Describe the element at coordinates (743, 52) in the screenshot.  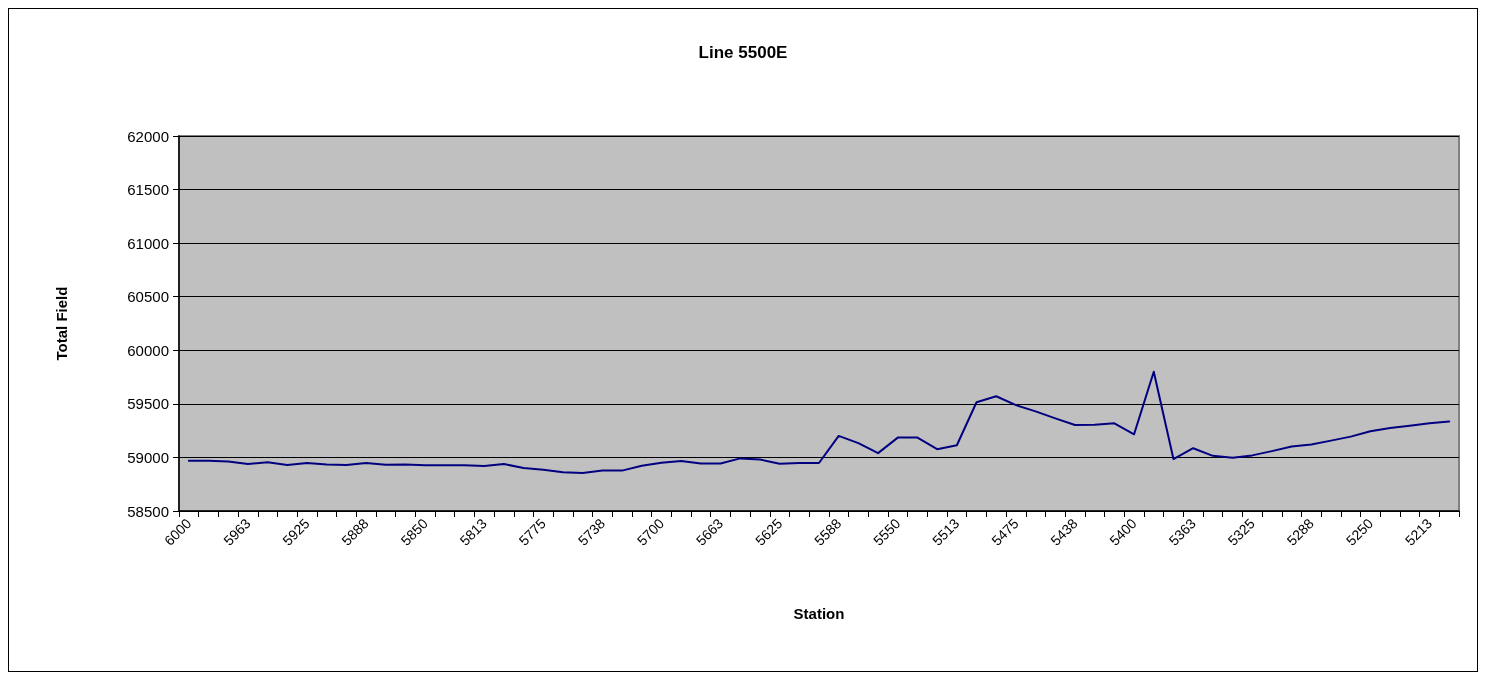
I see `chart-title: Line 5500E` at that location.